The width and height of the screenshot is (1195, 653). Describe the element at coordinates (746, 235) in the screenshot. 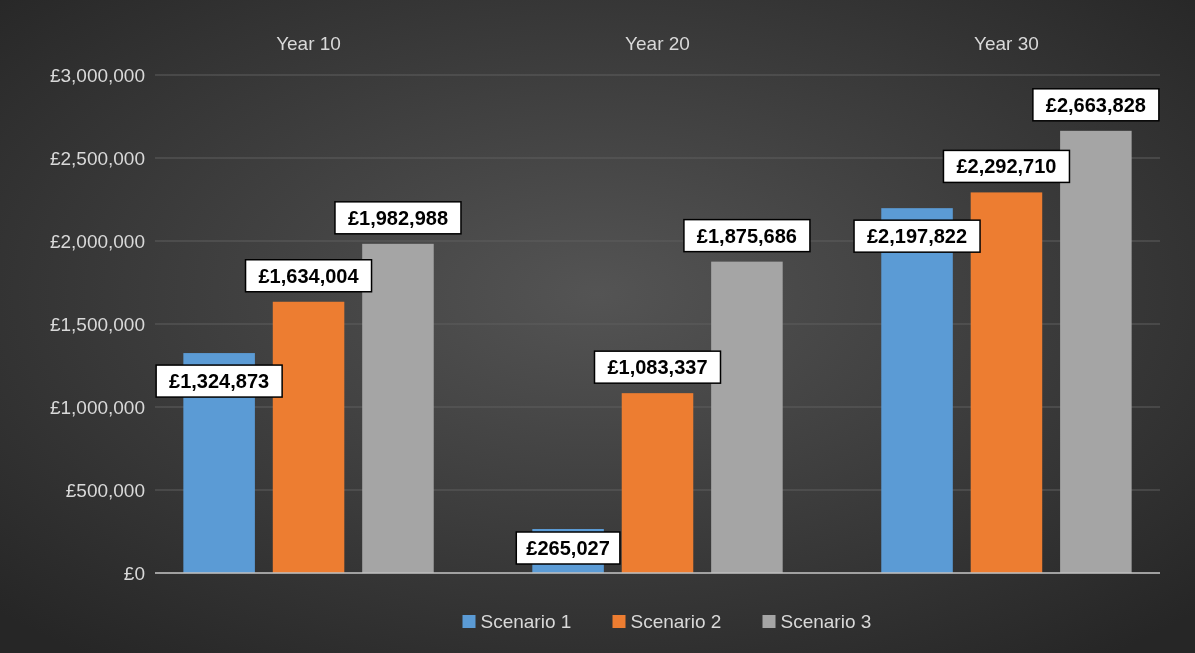

I see `data-label: £1,875,686` at that location.